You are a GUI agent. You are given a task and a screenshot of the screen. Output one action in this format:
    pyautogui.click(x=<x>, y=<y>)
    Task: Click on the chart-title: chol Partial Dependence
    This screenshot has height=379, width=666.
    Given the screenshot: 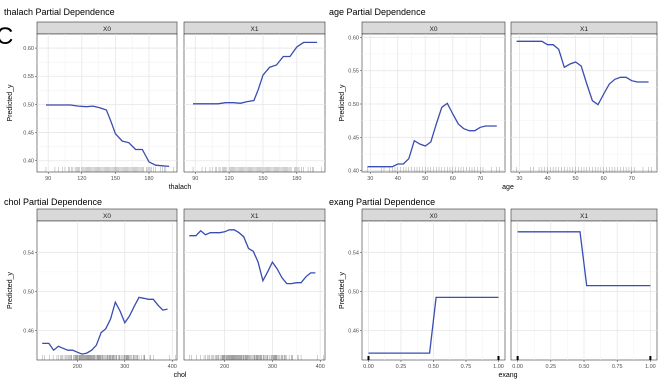 What is the action you would take?
    pyautogui.click(x=53, y=202)
    